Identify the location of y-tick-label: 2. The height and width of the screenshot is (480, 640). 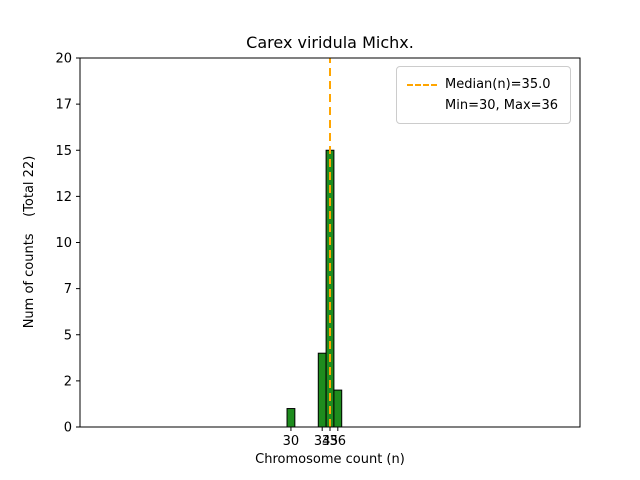
(68, 381).